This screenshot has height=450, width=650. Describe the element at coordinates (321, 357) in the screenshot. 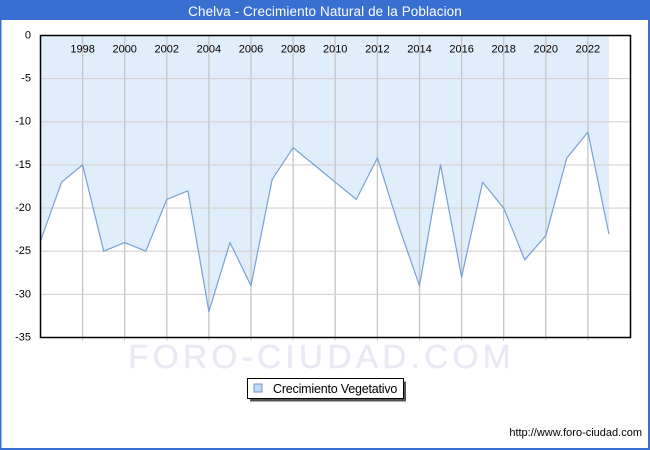

I see `svg-text: FORO-CIUDAD.COM` at that location.